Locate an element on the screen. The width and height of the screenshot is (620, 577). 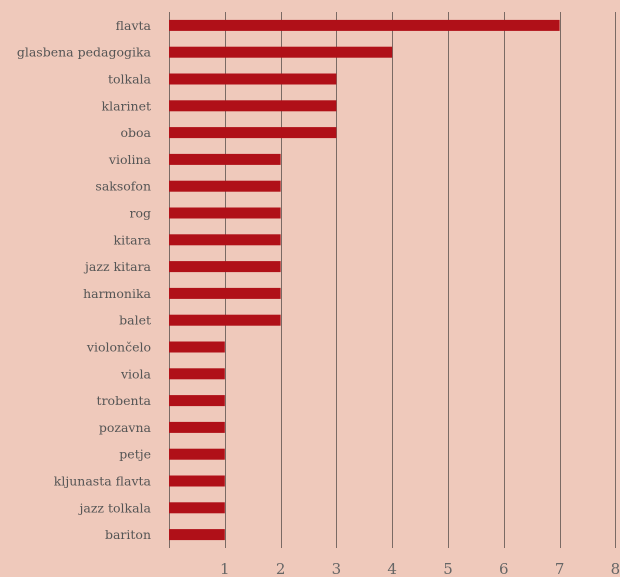
category-label: klarinet is located at coordinates (126, 105).